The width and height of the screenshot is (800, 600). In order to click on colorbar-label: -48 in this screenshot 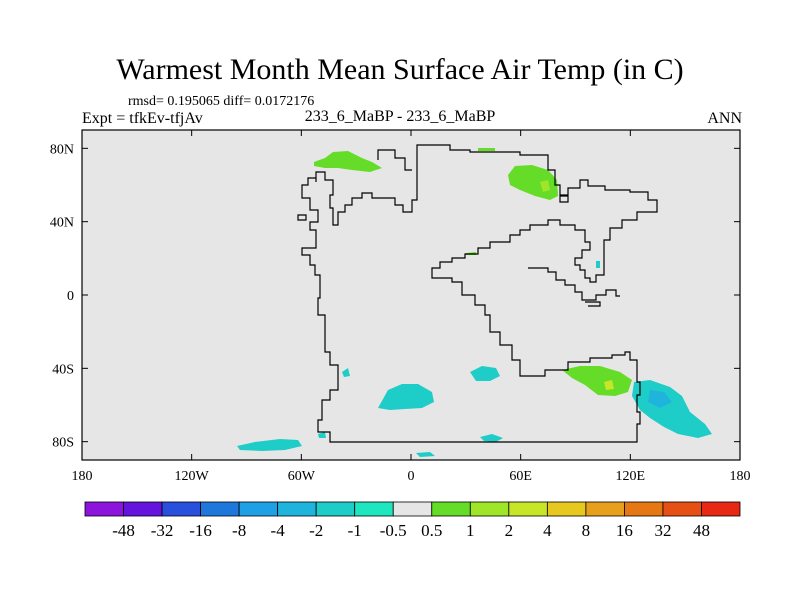, I will do `click(123, 530)`.